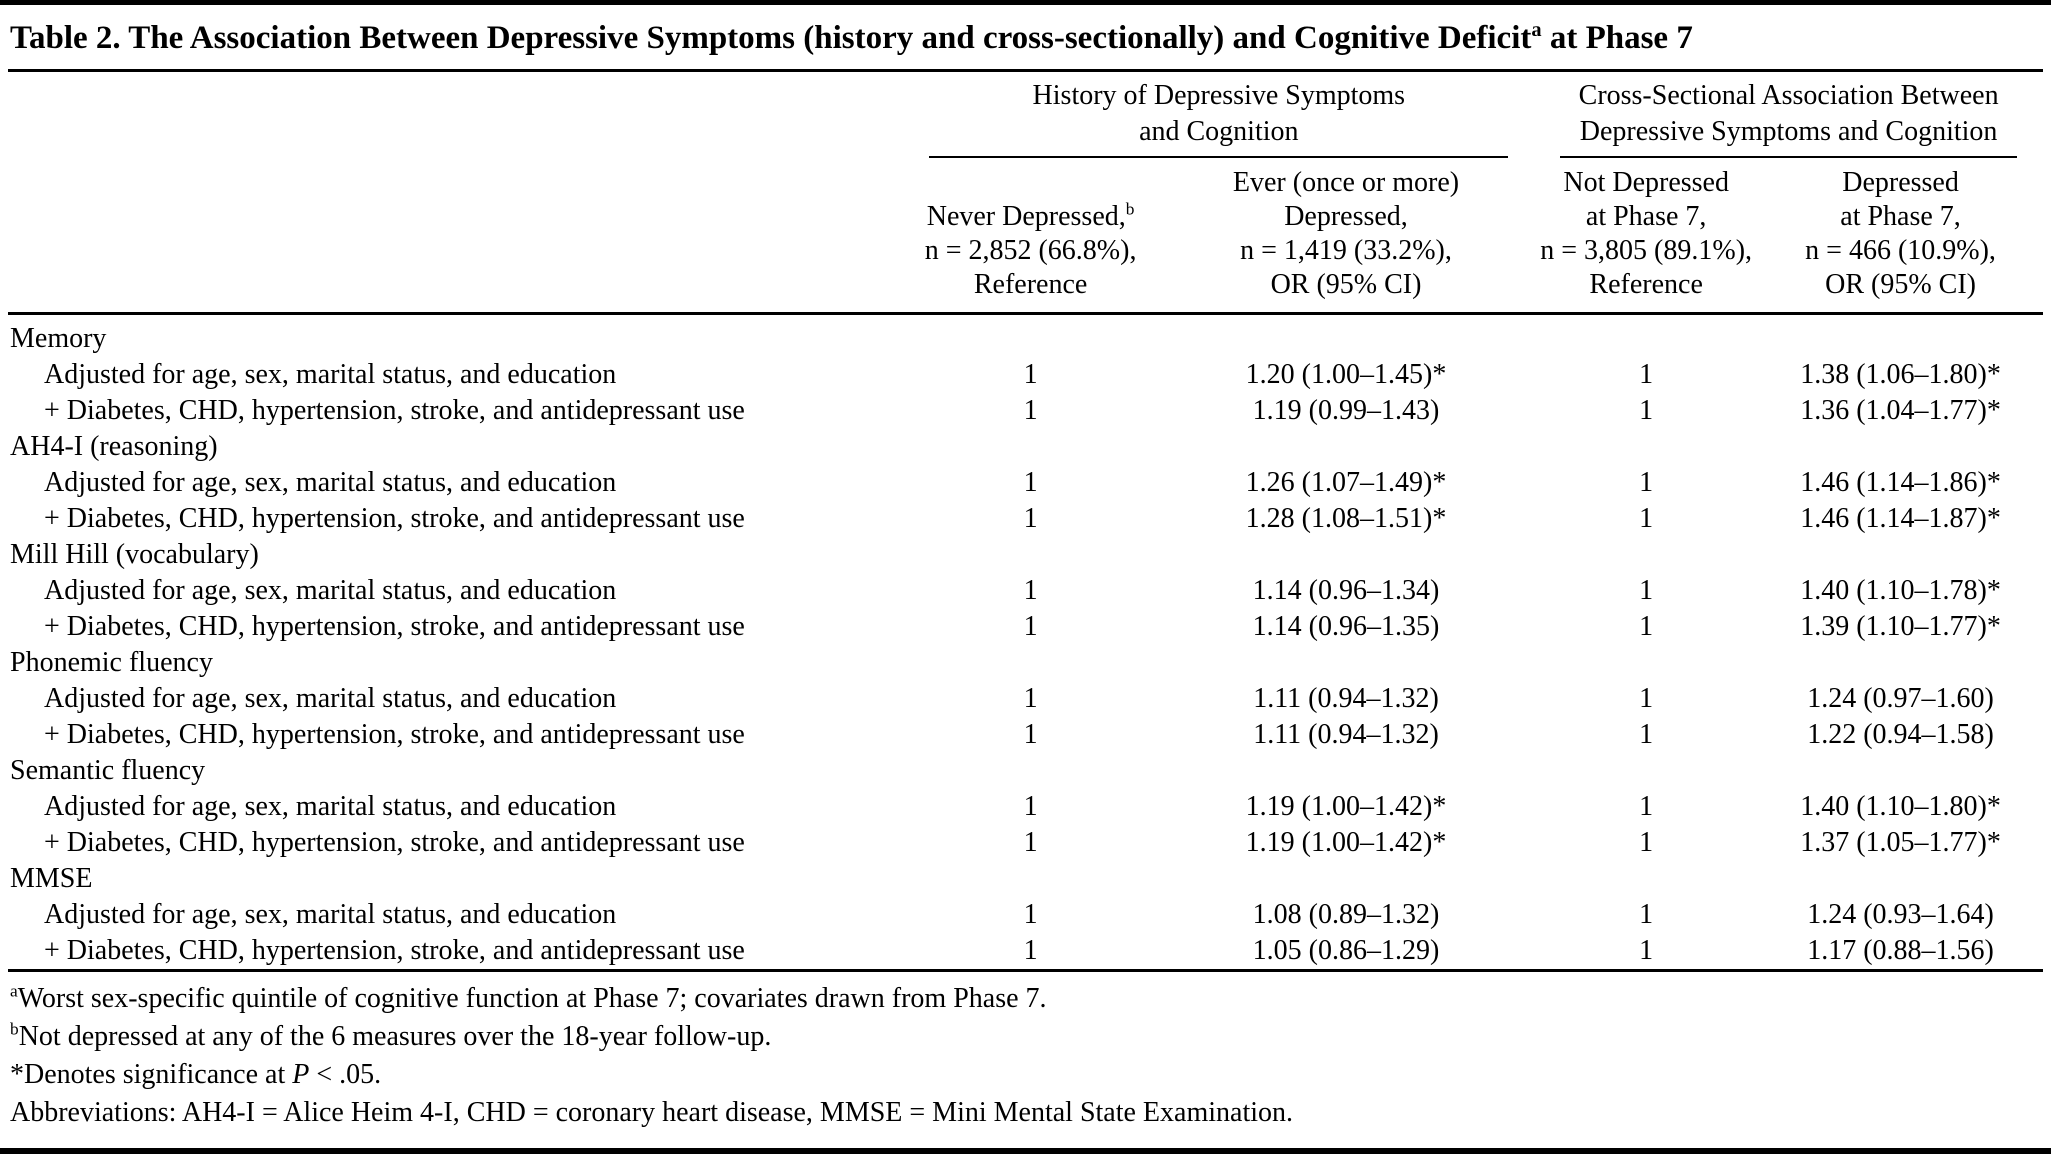  I want to click on value-cell: 1.26 (1.07–1.49)*, so click(1346, 482).